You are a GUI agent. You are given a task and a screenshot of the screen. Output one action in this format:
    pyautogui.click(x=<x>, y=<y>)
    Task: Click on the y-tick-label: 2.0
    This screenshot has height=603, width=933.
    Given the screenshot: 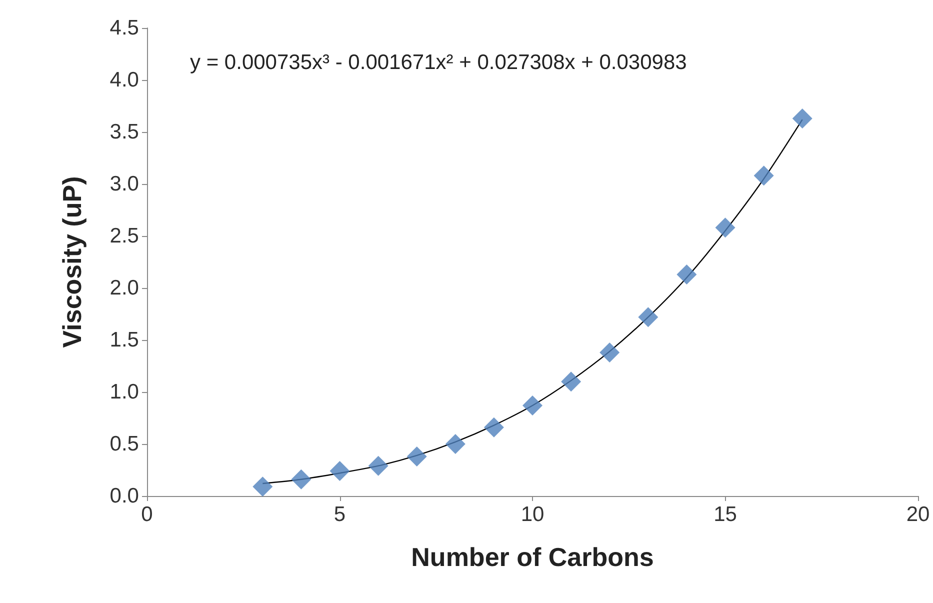 What is the action you would take?
    pyautogui.click(x=124, y=288)
    